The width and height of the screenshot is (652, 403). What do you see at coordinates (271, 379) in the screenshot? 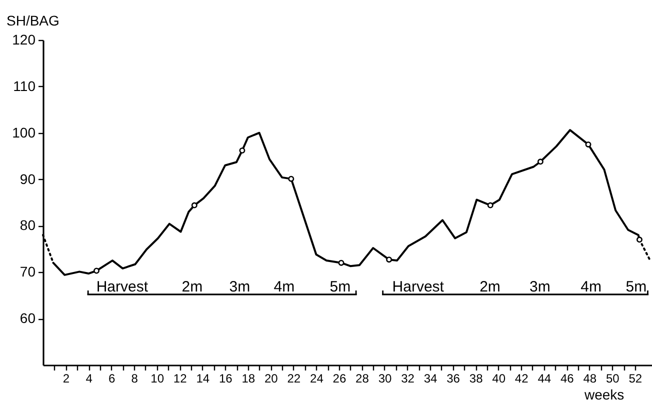
I see `x-tick-label: 20` at bounding box center [271, 379].